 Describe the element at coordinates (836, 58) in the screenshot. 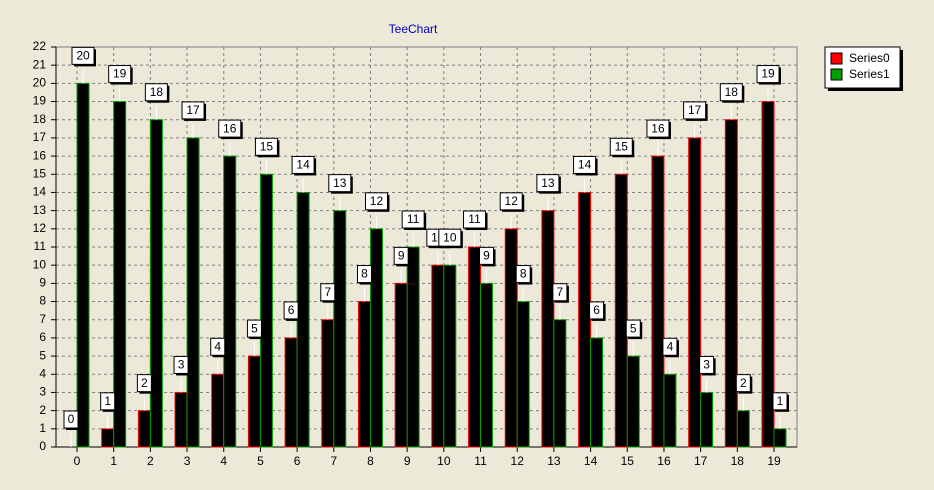

I see `legend-swatch` at that location.